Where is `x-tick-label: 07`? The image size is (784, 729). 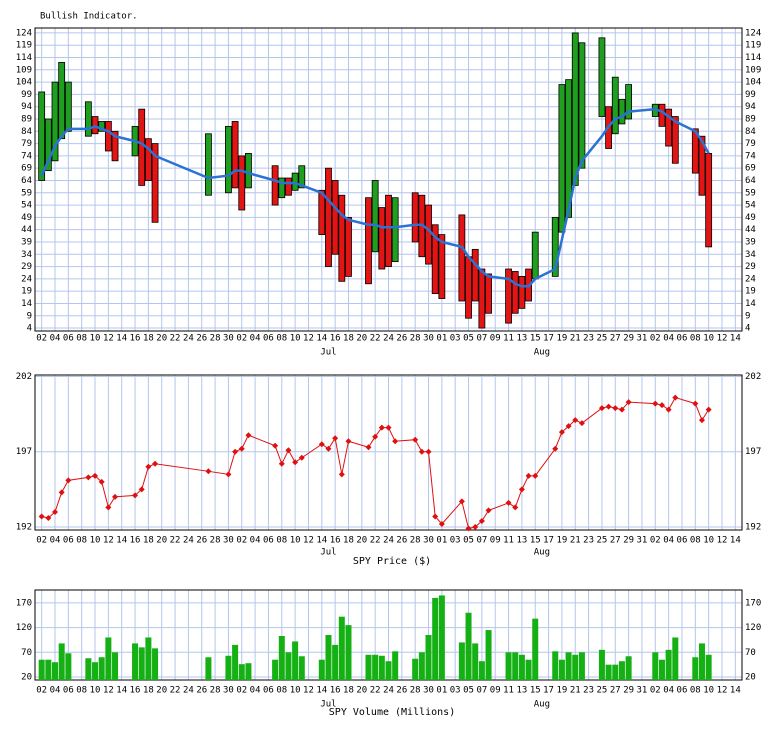 x-tick-label: 07 is located at coordinates (481, 691).